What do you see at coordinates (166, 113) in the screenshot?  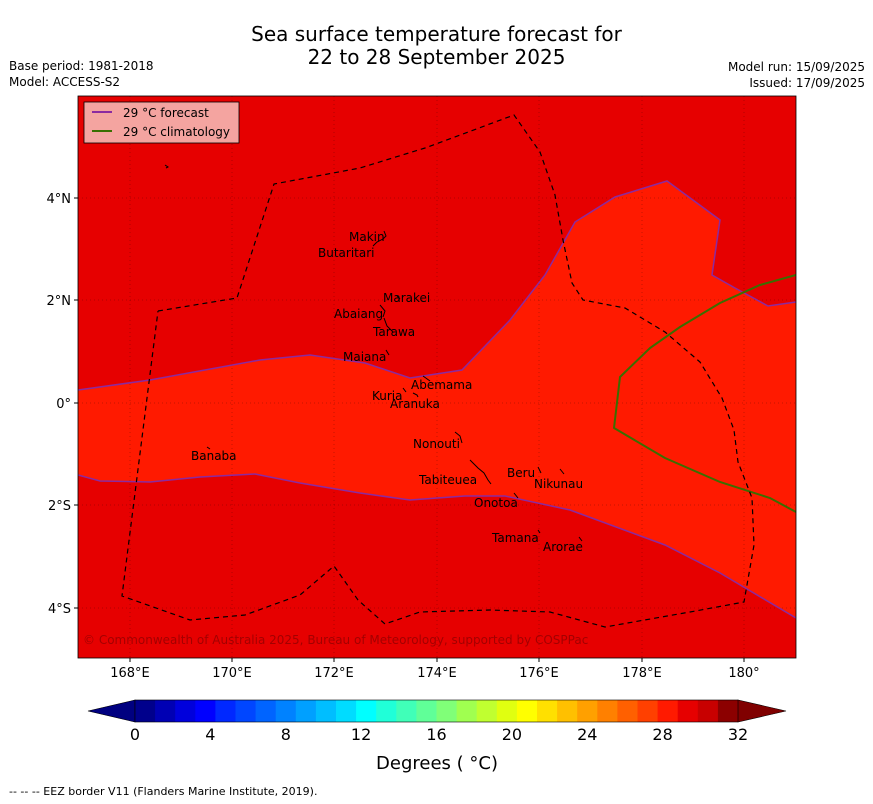 I see `legend-forecast-label: 29 °C forecast` at bounding box center [166, 113].